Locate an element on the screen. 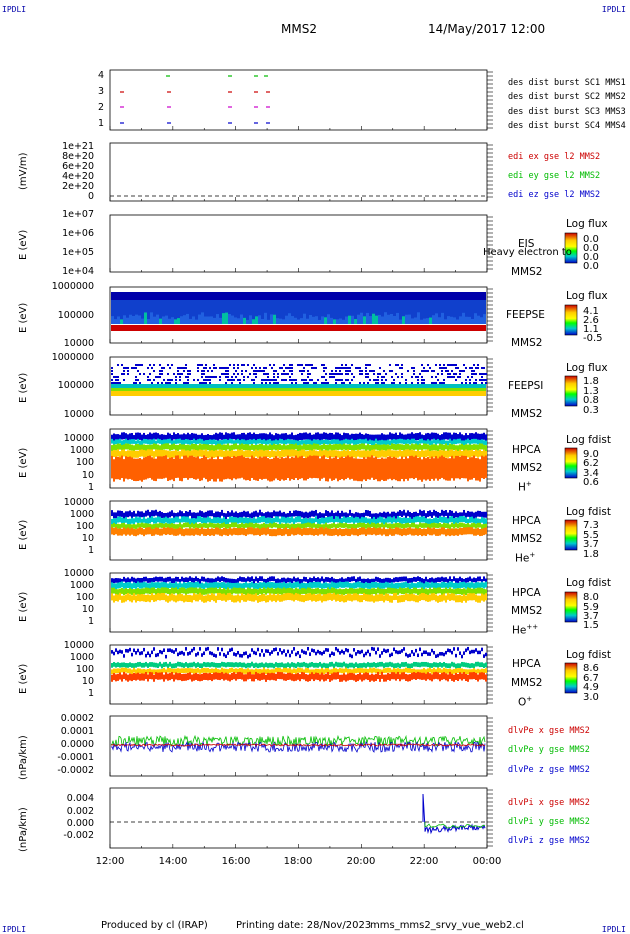  tick-hpca-h-0: 10000 is located at coordinates (78, 438).